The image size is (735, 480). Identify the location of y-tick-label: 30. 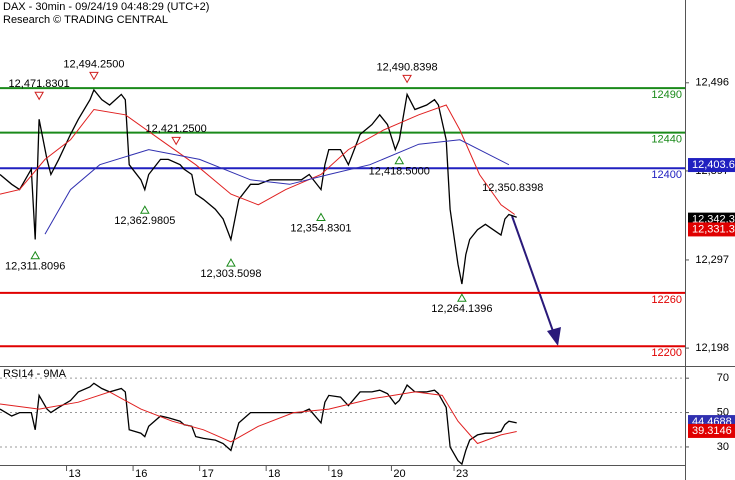
(723, 447).